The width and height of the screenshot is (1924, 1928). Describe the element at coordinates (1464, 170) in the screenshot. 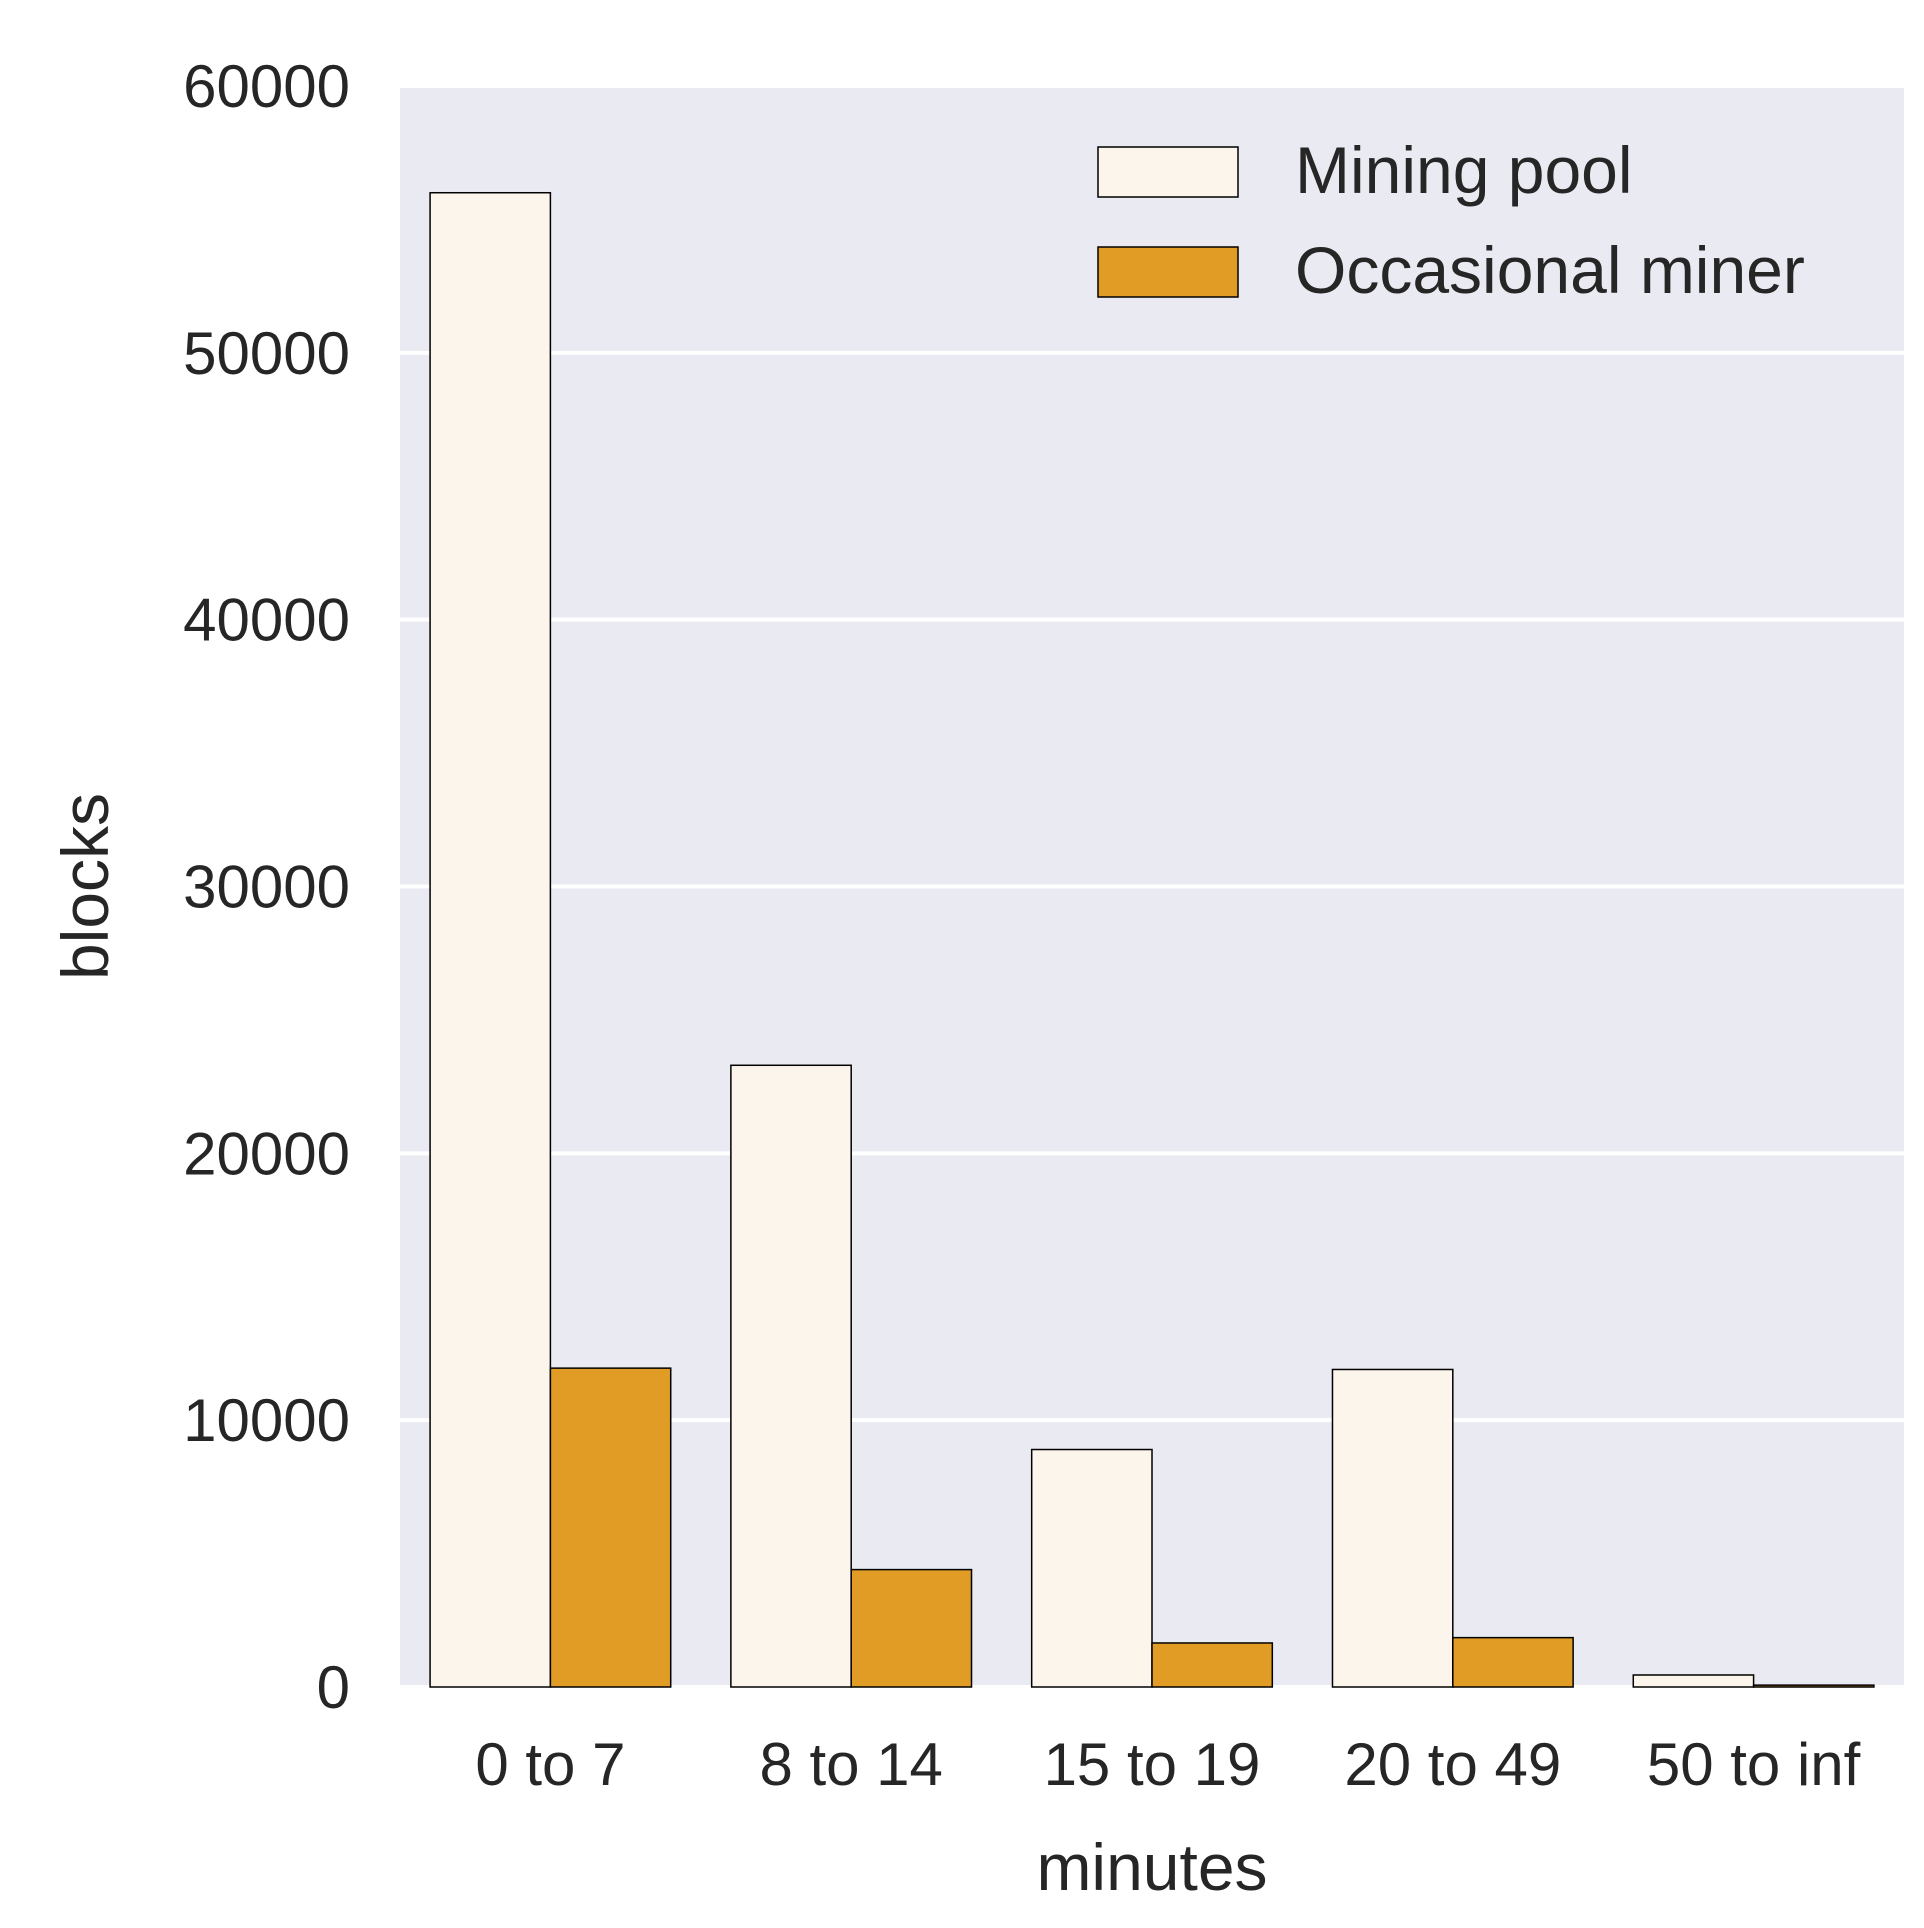

I see `legend-label: Mining pool` at that location.